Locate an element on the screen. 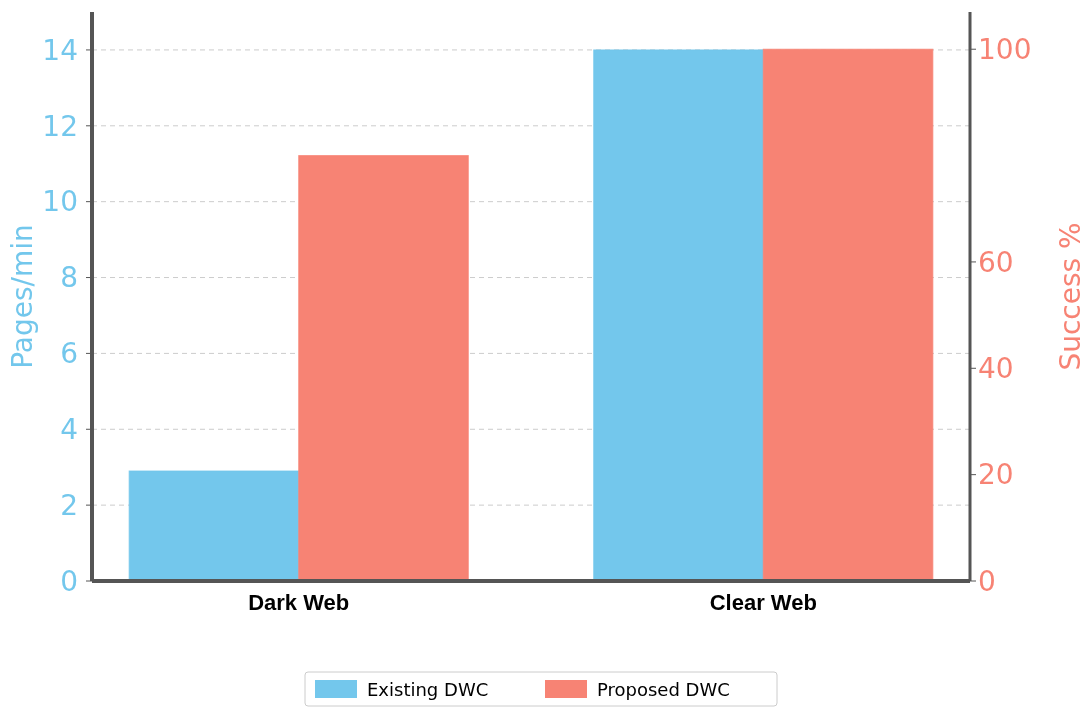  y-tick-label: 4 is located at coordinates (69, 430).